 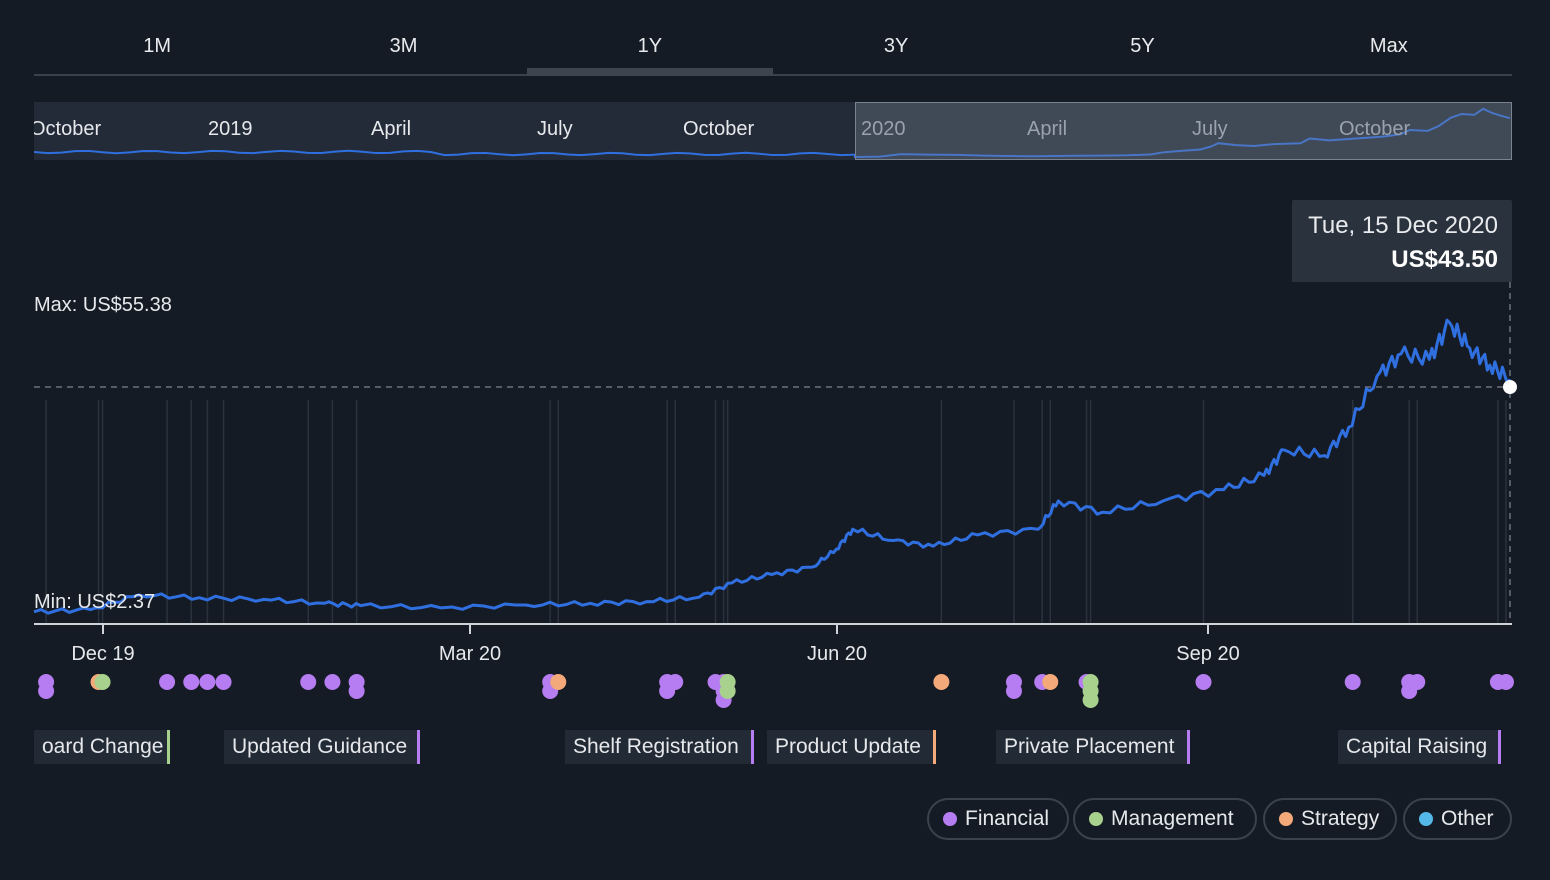 I want to click on price-tooltip: Tue, 15 Dec 2020 US$43.50, so click(x=1402, y=241).